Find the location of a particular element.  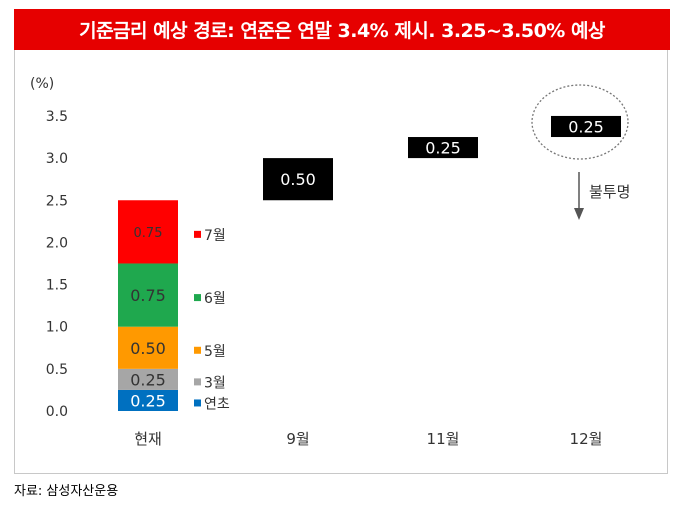

y-tick-label: 1.0 is located at coordinates (57, 328).